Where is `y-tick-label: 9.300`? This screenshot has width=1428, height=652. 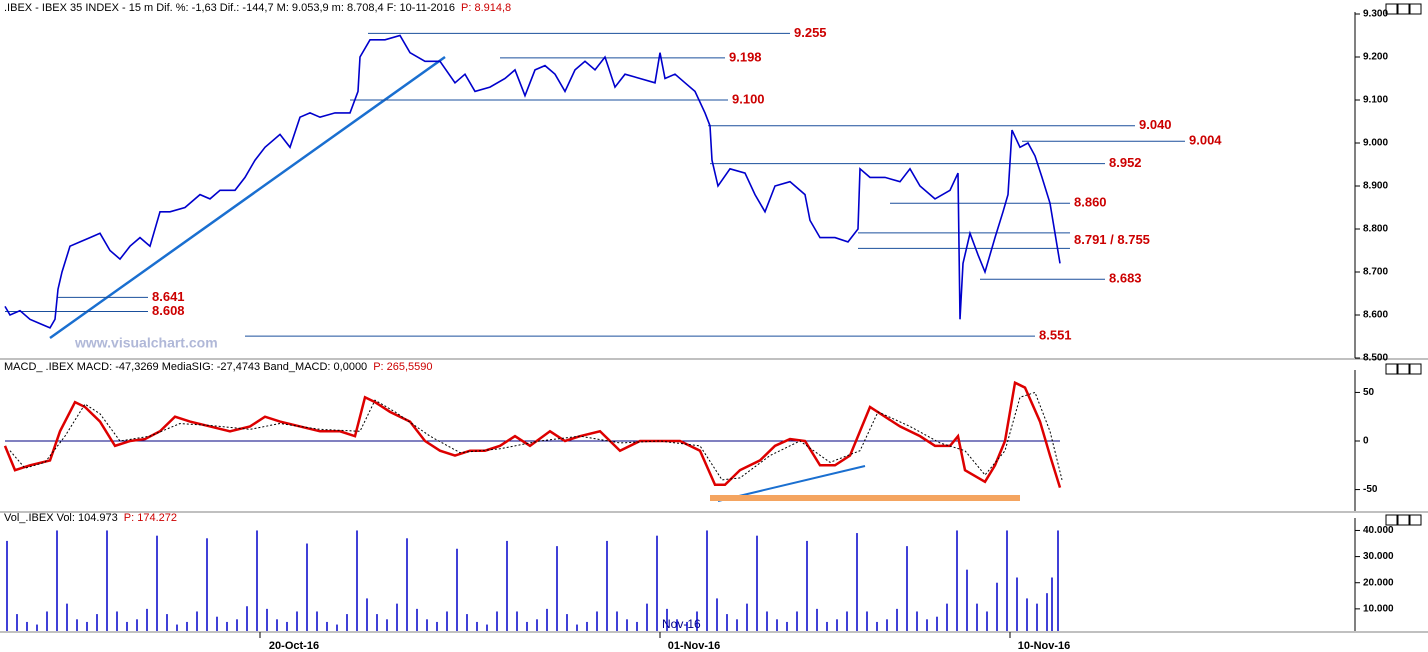 y-tick-label: 9.300 is located at coordinates (1375, 14).